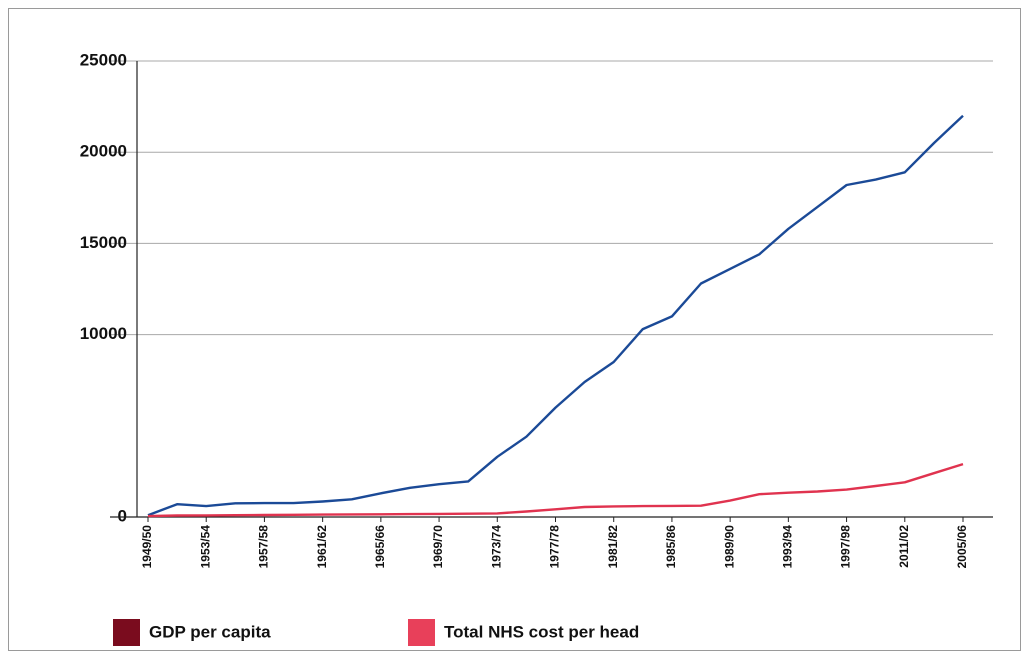  I want to click on x-tick-label: 1973/74, so click(496, 547).